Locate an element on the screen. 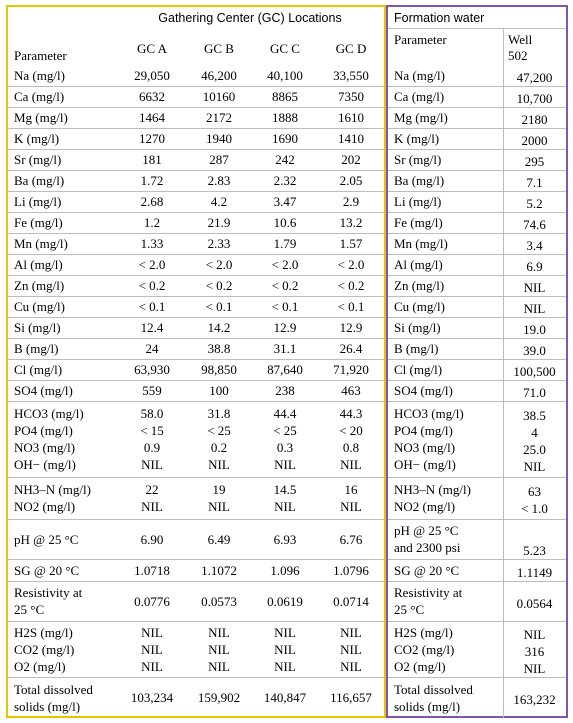 The height and width of the screenshot is (723, 573). gc-parameter-label: NO3 (mg/l) is located at coordinates (45, 447).